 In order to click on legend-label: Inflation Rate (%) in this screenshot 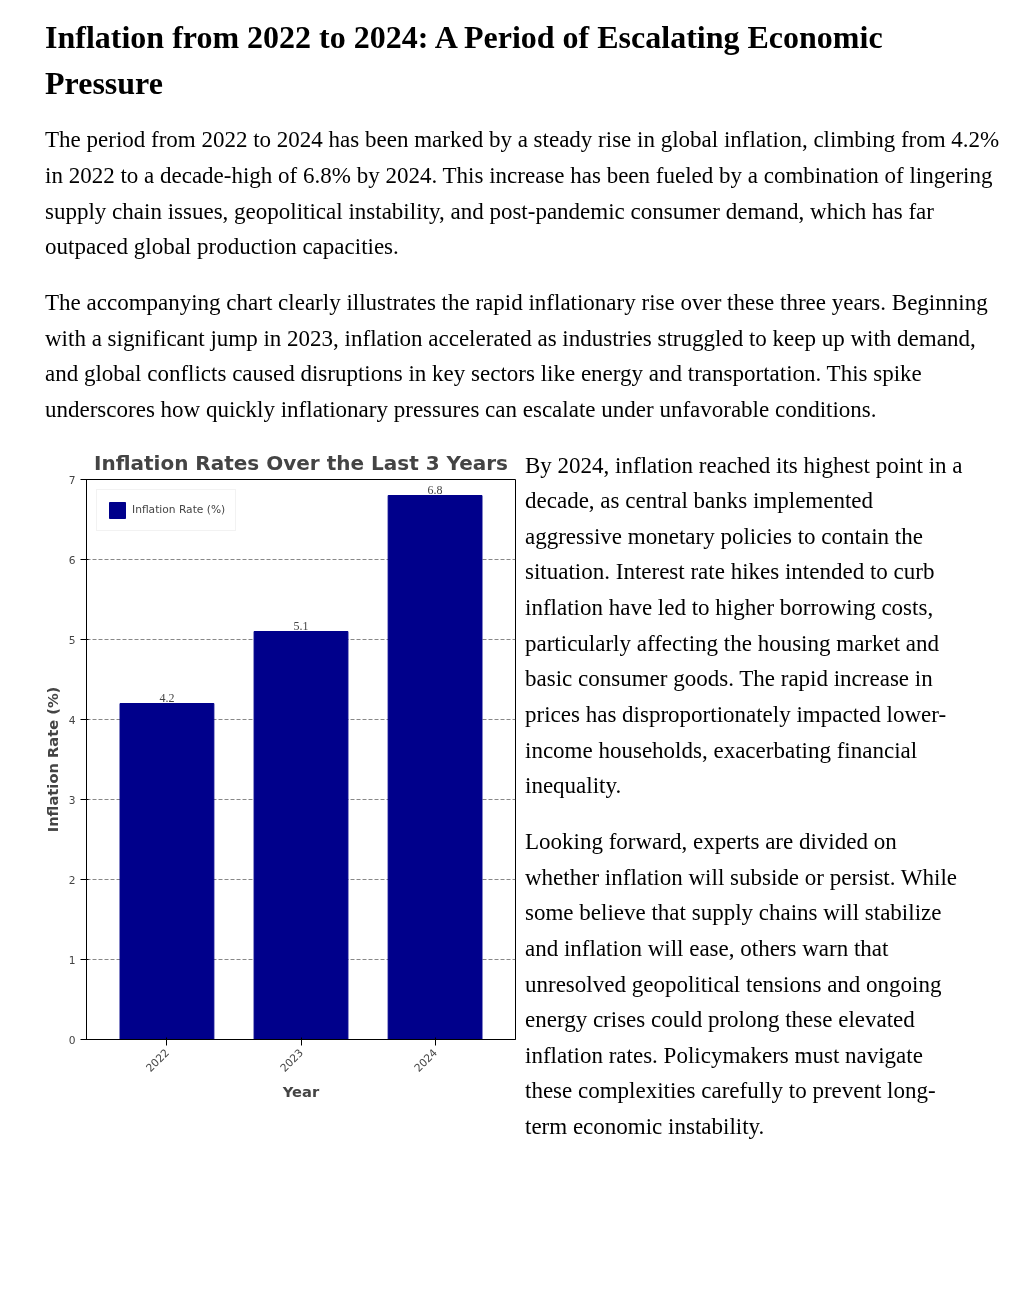, I will do `click(179, 510)`.